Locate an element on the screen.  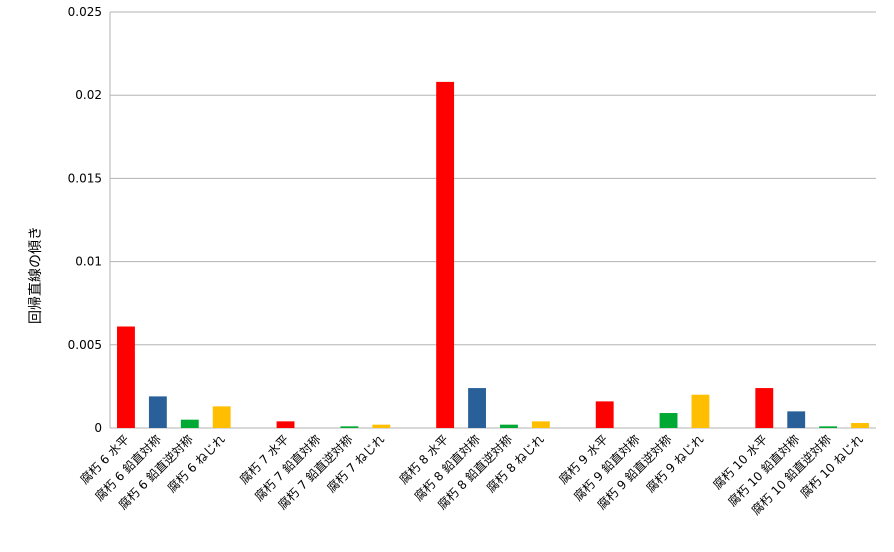
y-tick-label: 0.01 is located at coordinates (88, 262).